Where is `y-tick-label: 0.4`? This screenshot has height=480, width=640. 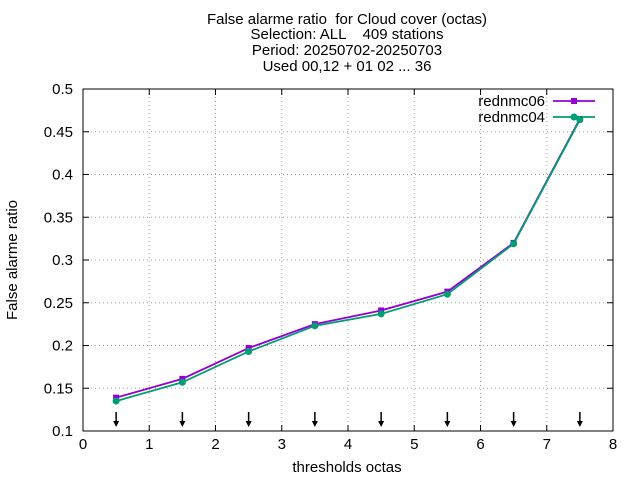
y-tick-label: 0.4 is located at coordinates (62, 175).